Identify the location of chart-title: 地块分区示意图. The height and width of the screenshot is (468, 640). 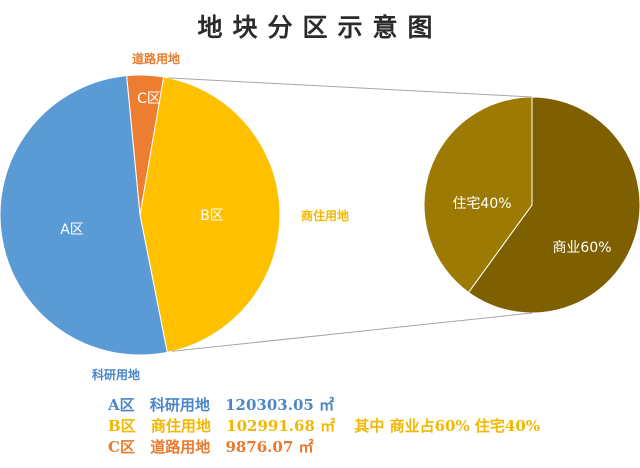
(320, 27).